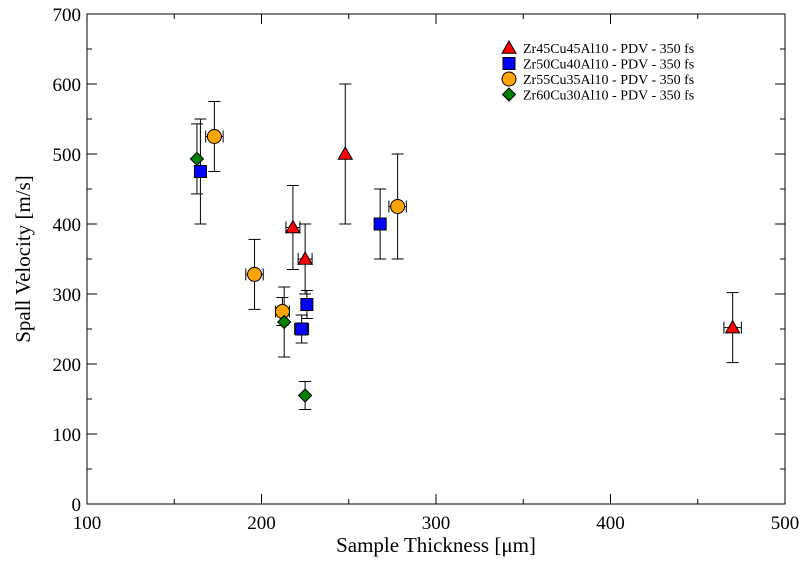 The height and width of the screenshot is (563, 804). What do you see at coordinates (345, 152) in the screenshot?
I see `data-point-s0-p2` at bounding box center [345, 152].